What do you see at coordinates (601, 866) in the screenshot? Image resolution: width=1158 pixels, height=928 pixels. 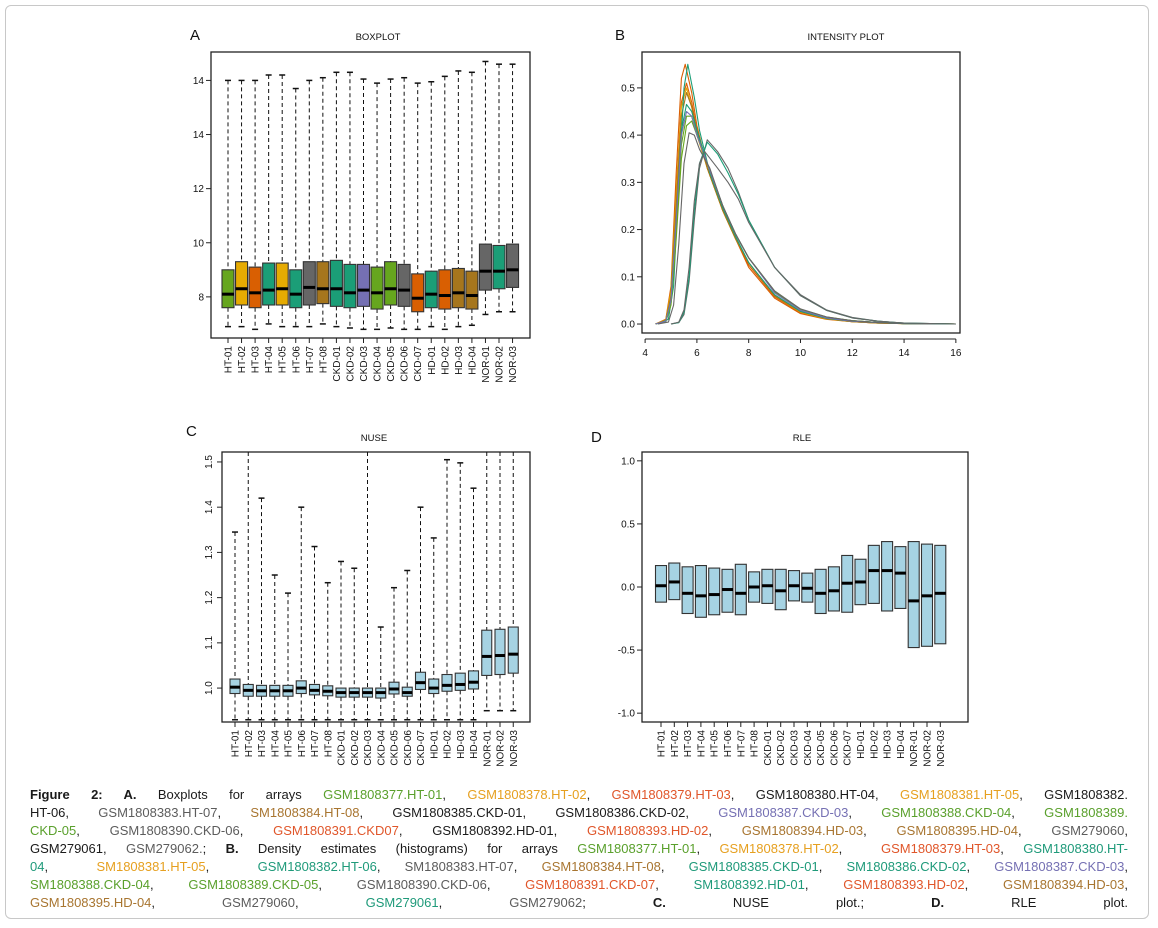 I see `caption-sample-id: GSM1808384.HT-08` at bounding box center [601, 866].